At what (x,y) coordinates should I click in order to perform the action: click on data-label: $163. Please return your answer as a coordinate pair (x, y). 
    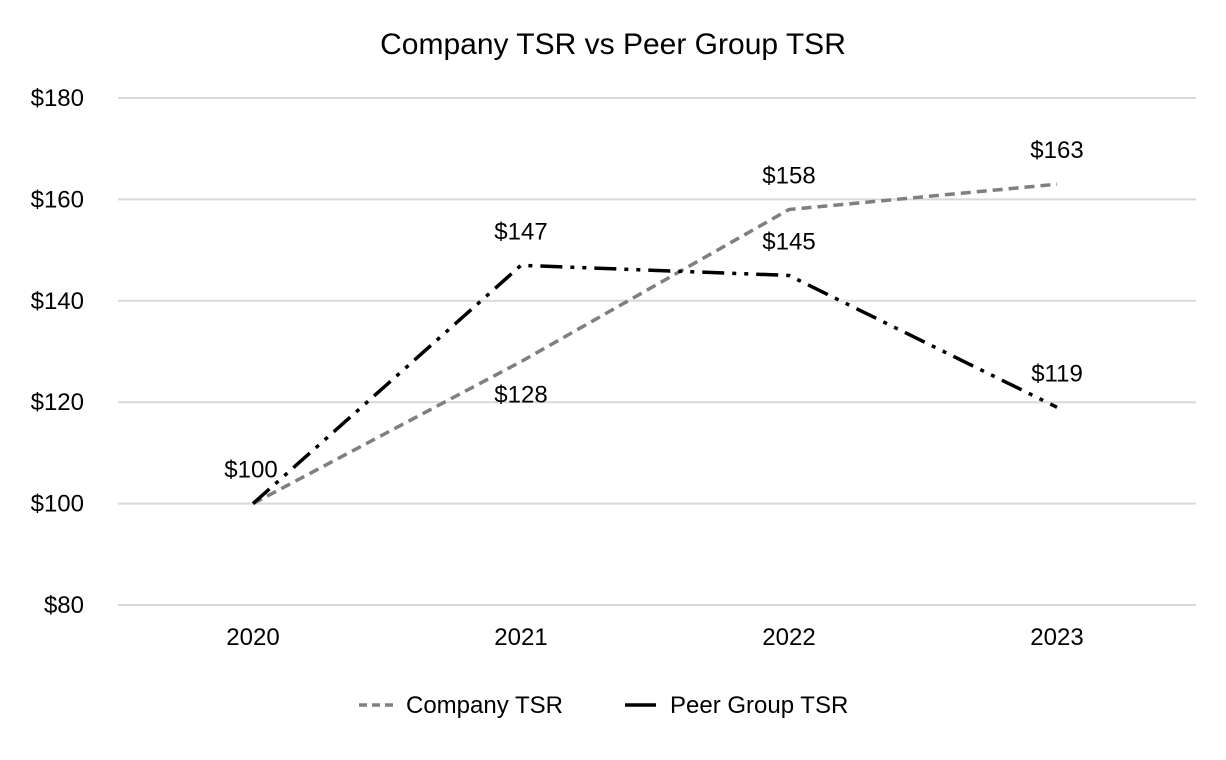
    Looking at the image, I should click on (1056, 150).